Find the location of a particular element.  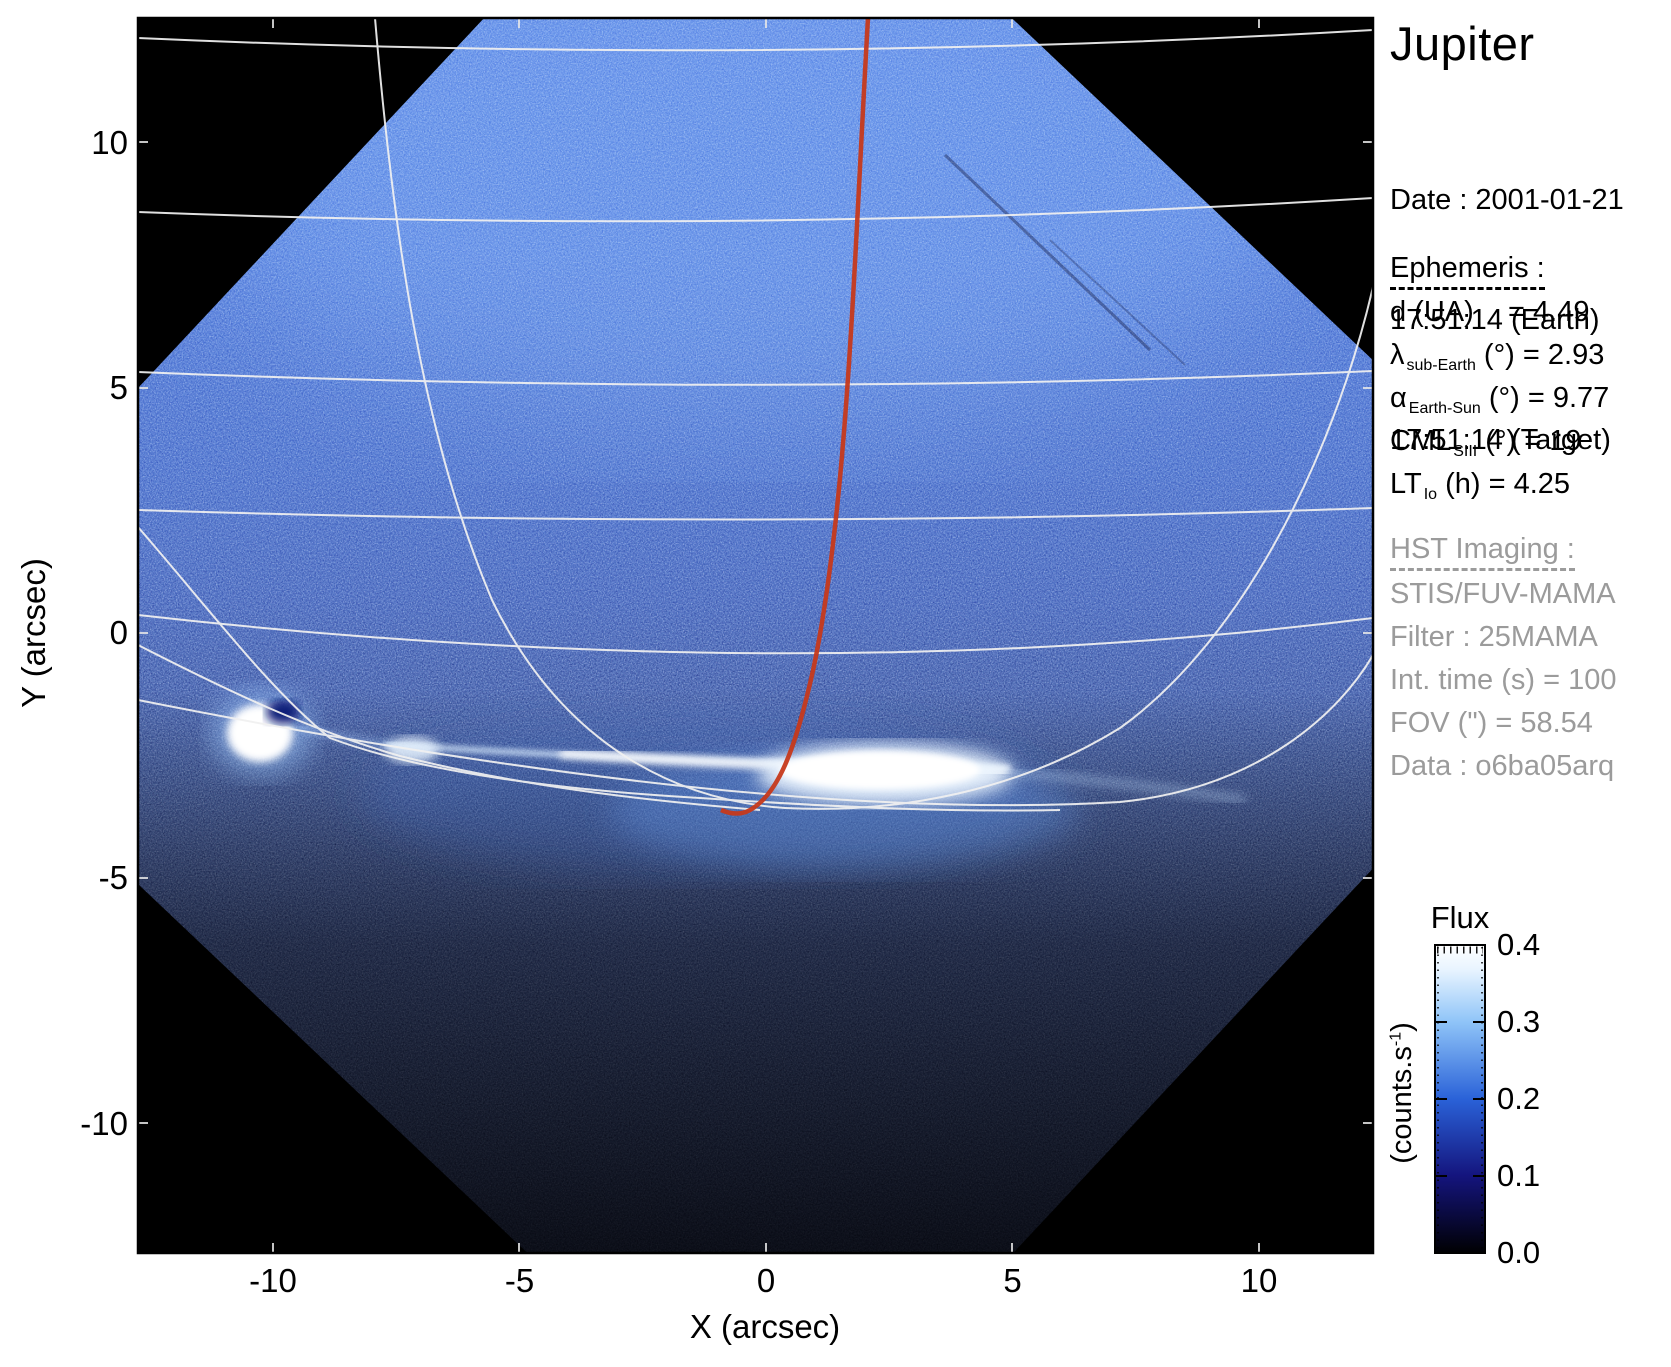

ephemeris-row: d (UA) = 4.49 is located at coordinates (1490, 312).